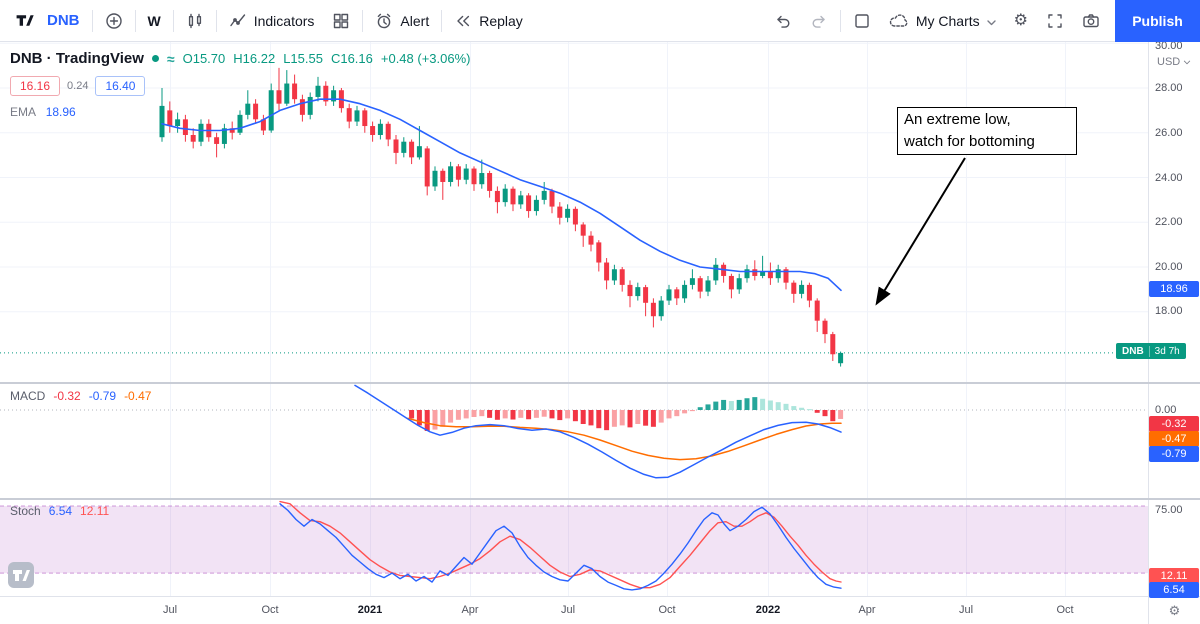 This screenshot has width=1200, height=624. I want to click on buy-price-button: 16.40, so click(120, 86).